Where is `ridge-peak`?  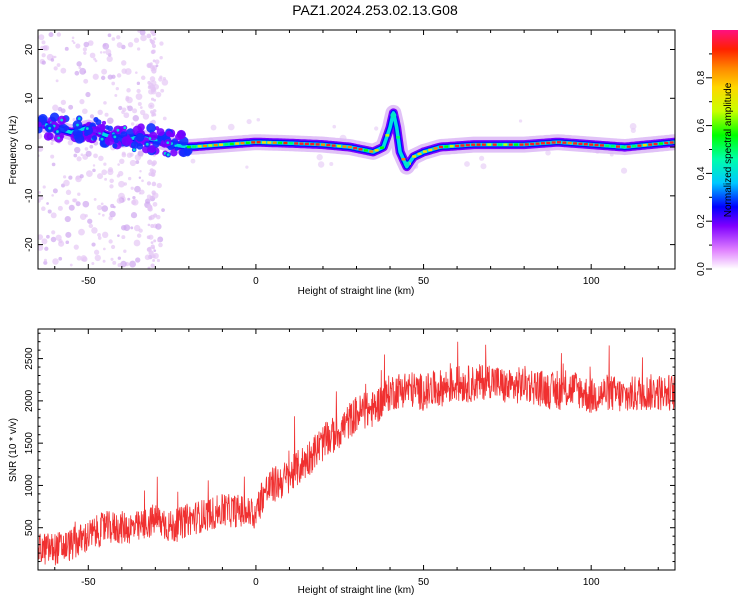
ridge-peak is located at coordinates (393, 115).